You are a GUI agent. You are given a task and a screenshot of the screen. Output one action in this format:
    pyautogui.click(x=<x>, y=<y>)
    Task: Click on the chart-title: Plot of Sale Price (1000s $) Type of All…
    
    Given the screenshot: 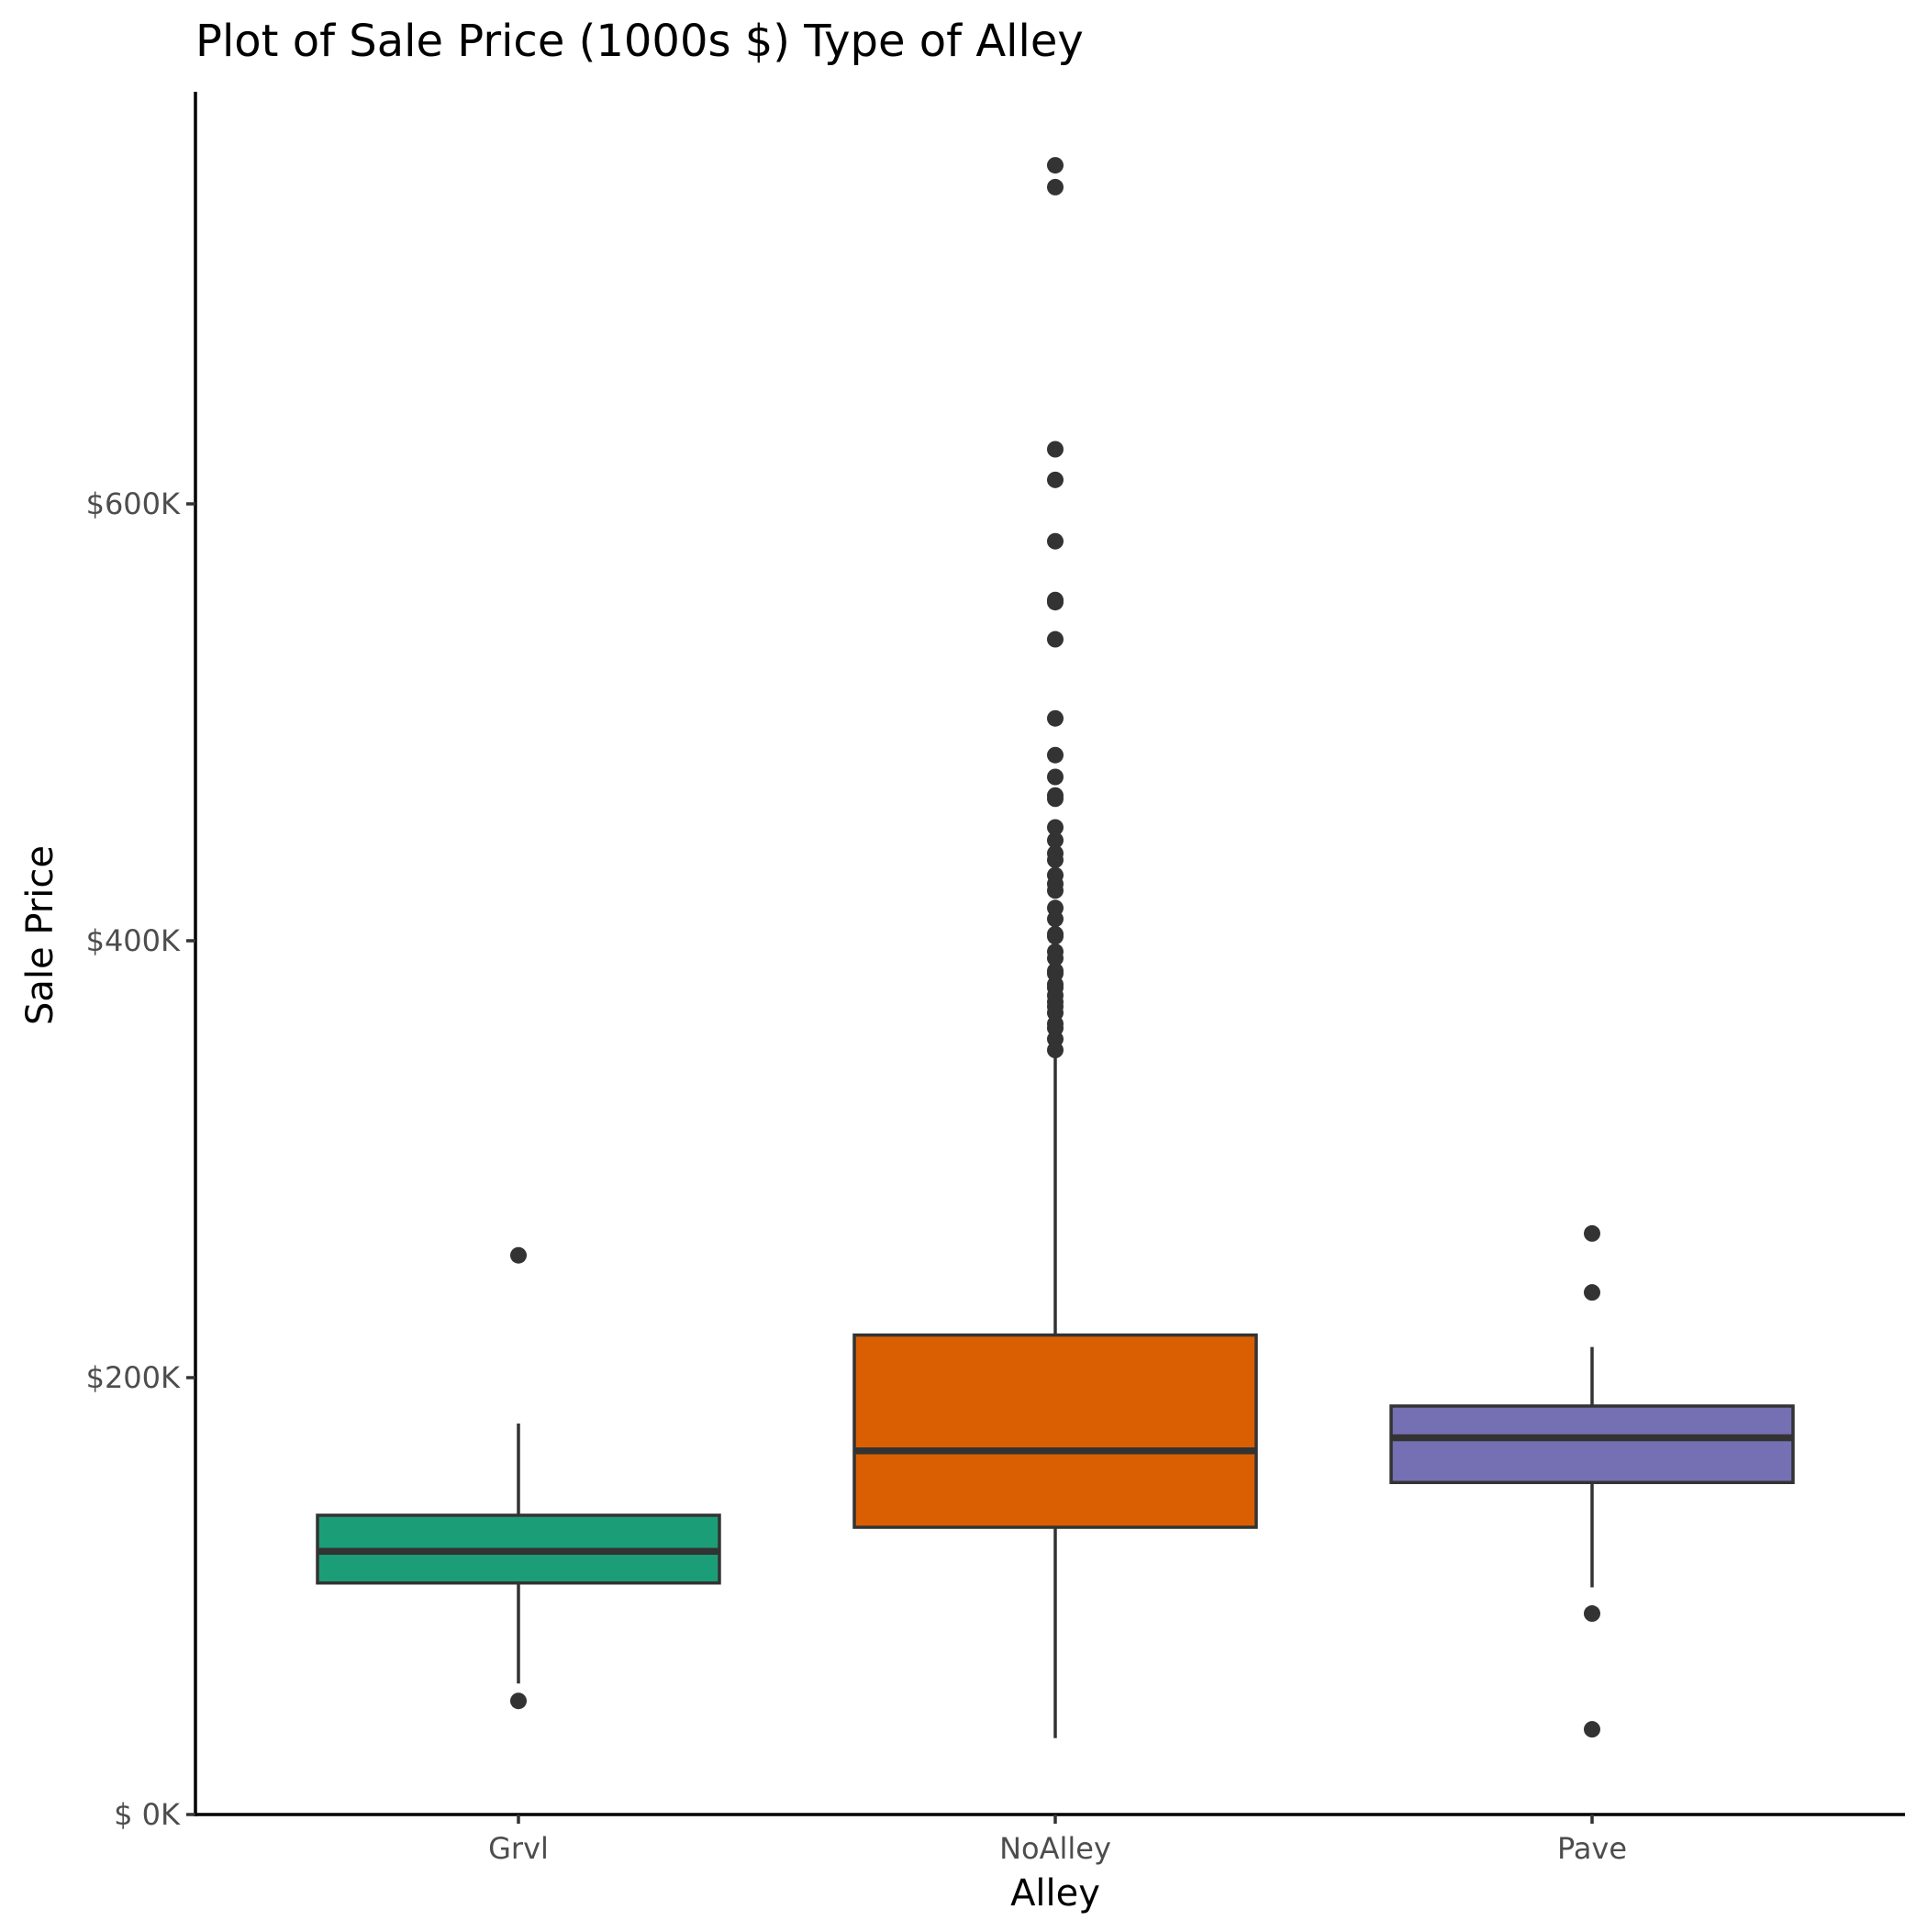 What is the action you would take?
    pyautogui.click(x=639, y=41)
    